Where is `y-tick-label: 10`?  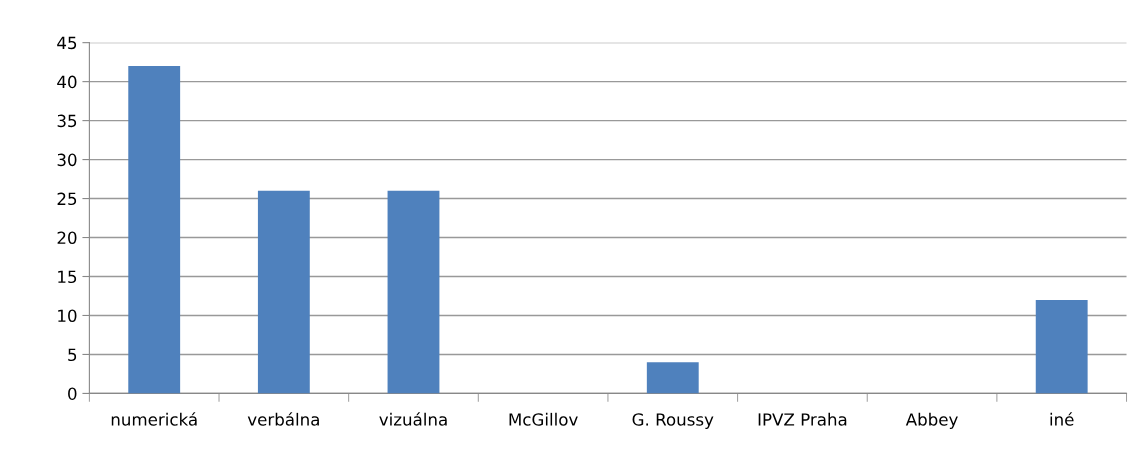 y-tick-label: 10 is located at coordinates (67, 316).